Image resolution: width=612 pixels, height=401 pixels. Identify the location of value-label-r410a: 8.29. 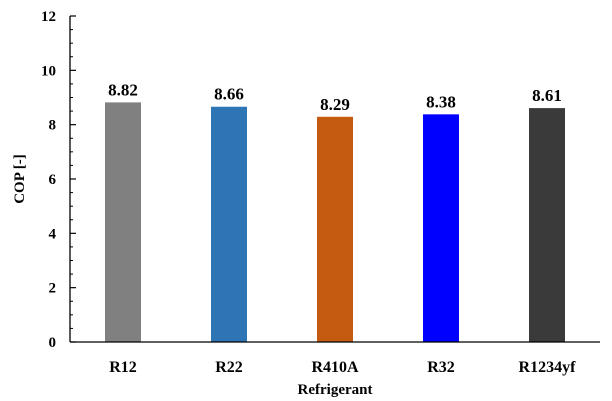
(335, 104).